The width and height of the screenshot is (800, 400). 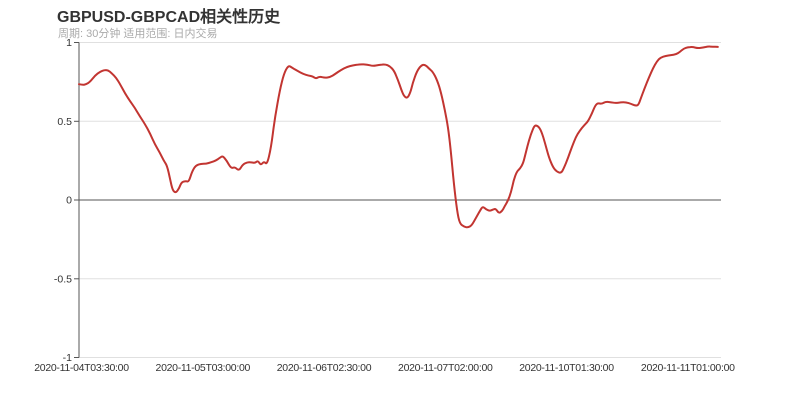 I want to click on x-tick-label: 2020-11-06T02:30:00, so click(x=324, y=368).